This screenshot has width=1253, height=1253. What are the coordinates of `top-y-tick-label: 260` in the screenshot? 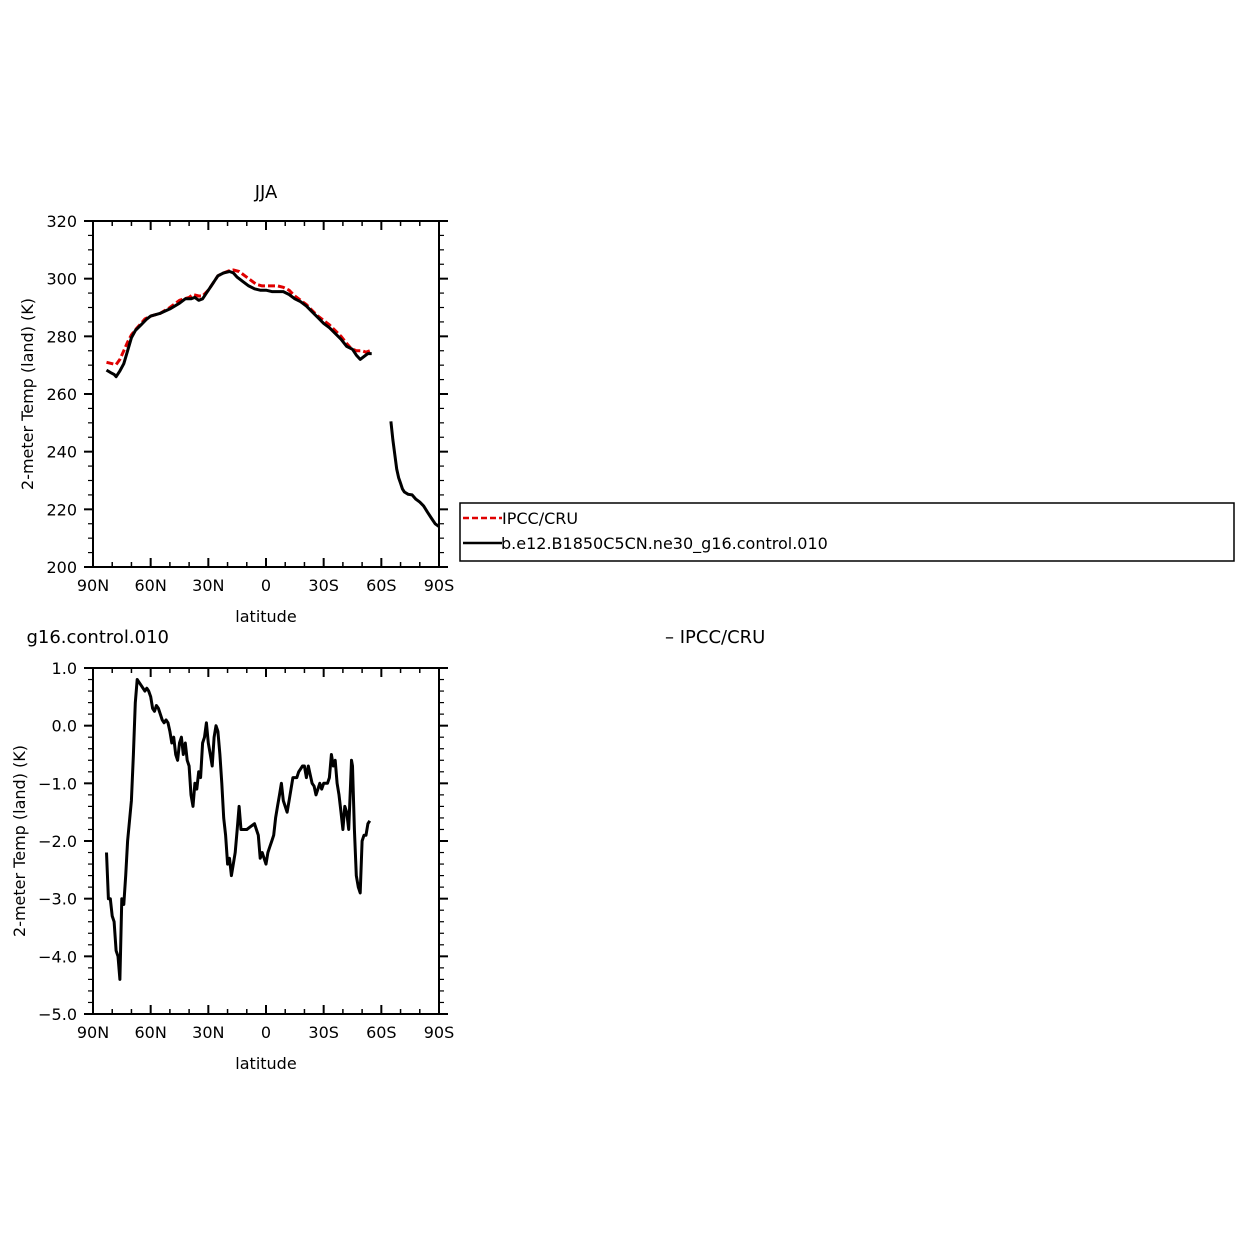 It's located at (61, 394).